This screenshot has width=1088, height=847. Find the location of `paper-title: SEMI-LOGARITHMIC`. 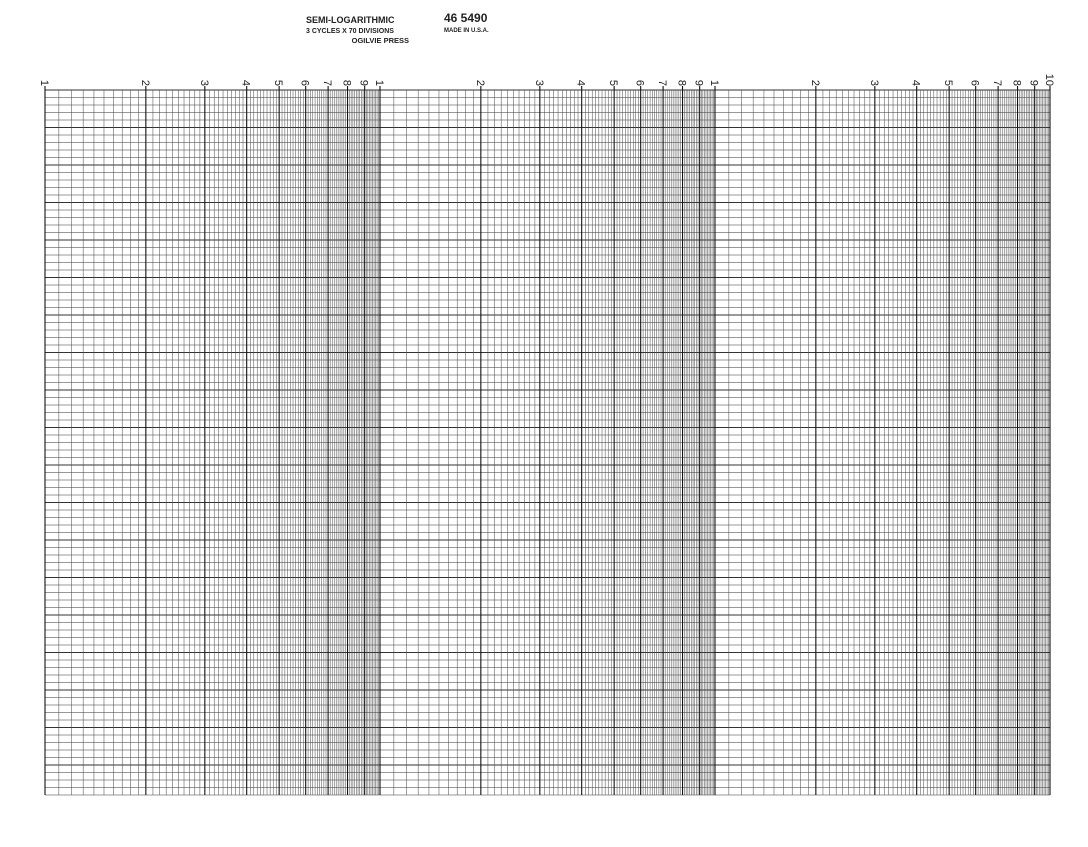

paper-title: SEMI-LOGARITHMIC is located at coordinates (350, 20).